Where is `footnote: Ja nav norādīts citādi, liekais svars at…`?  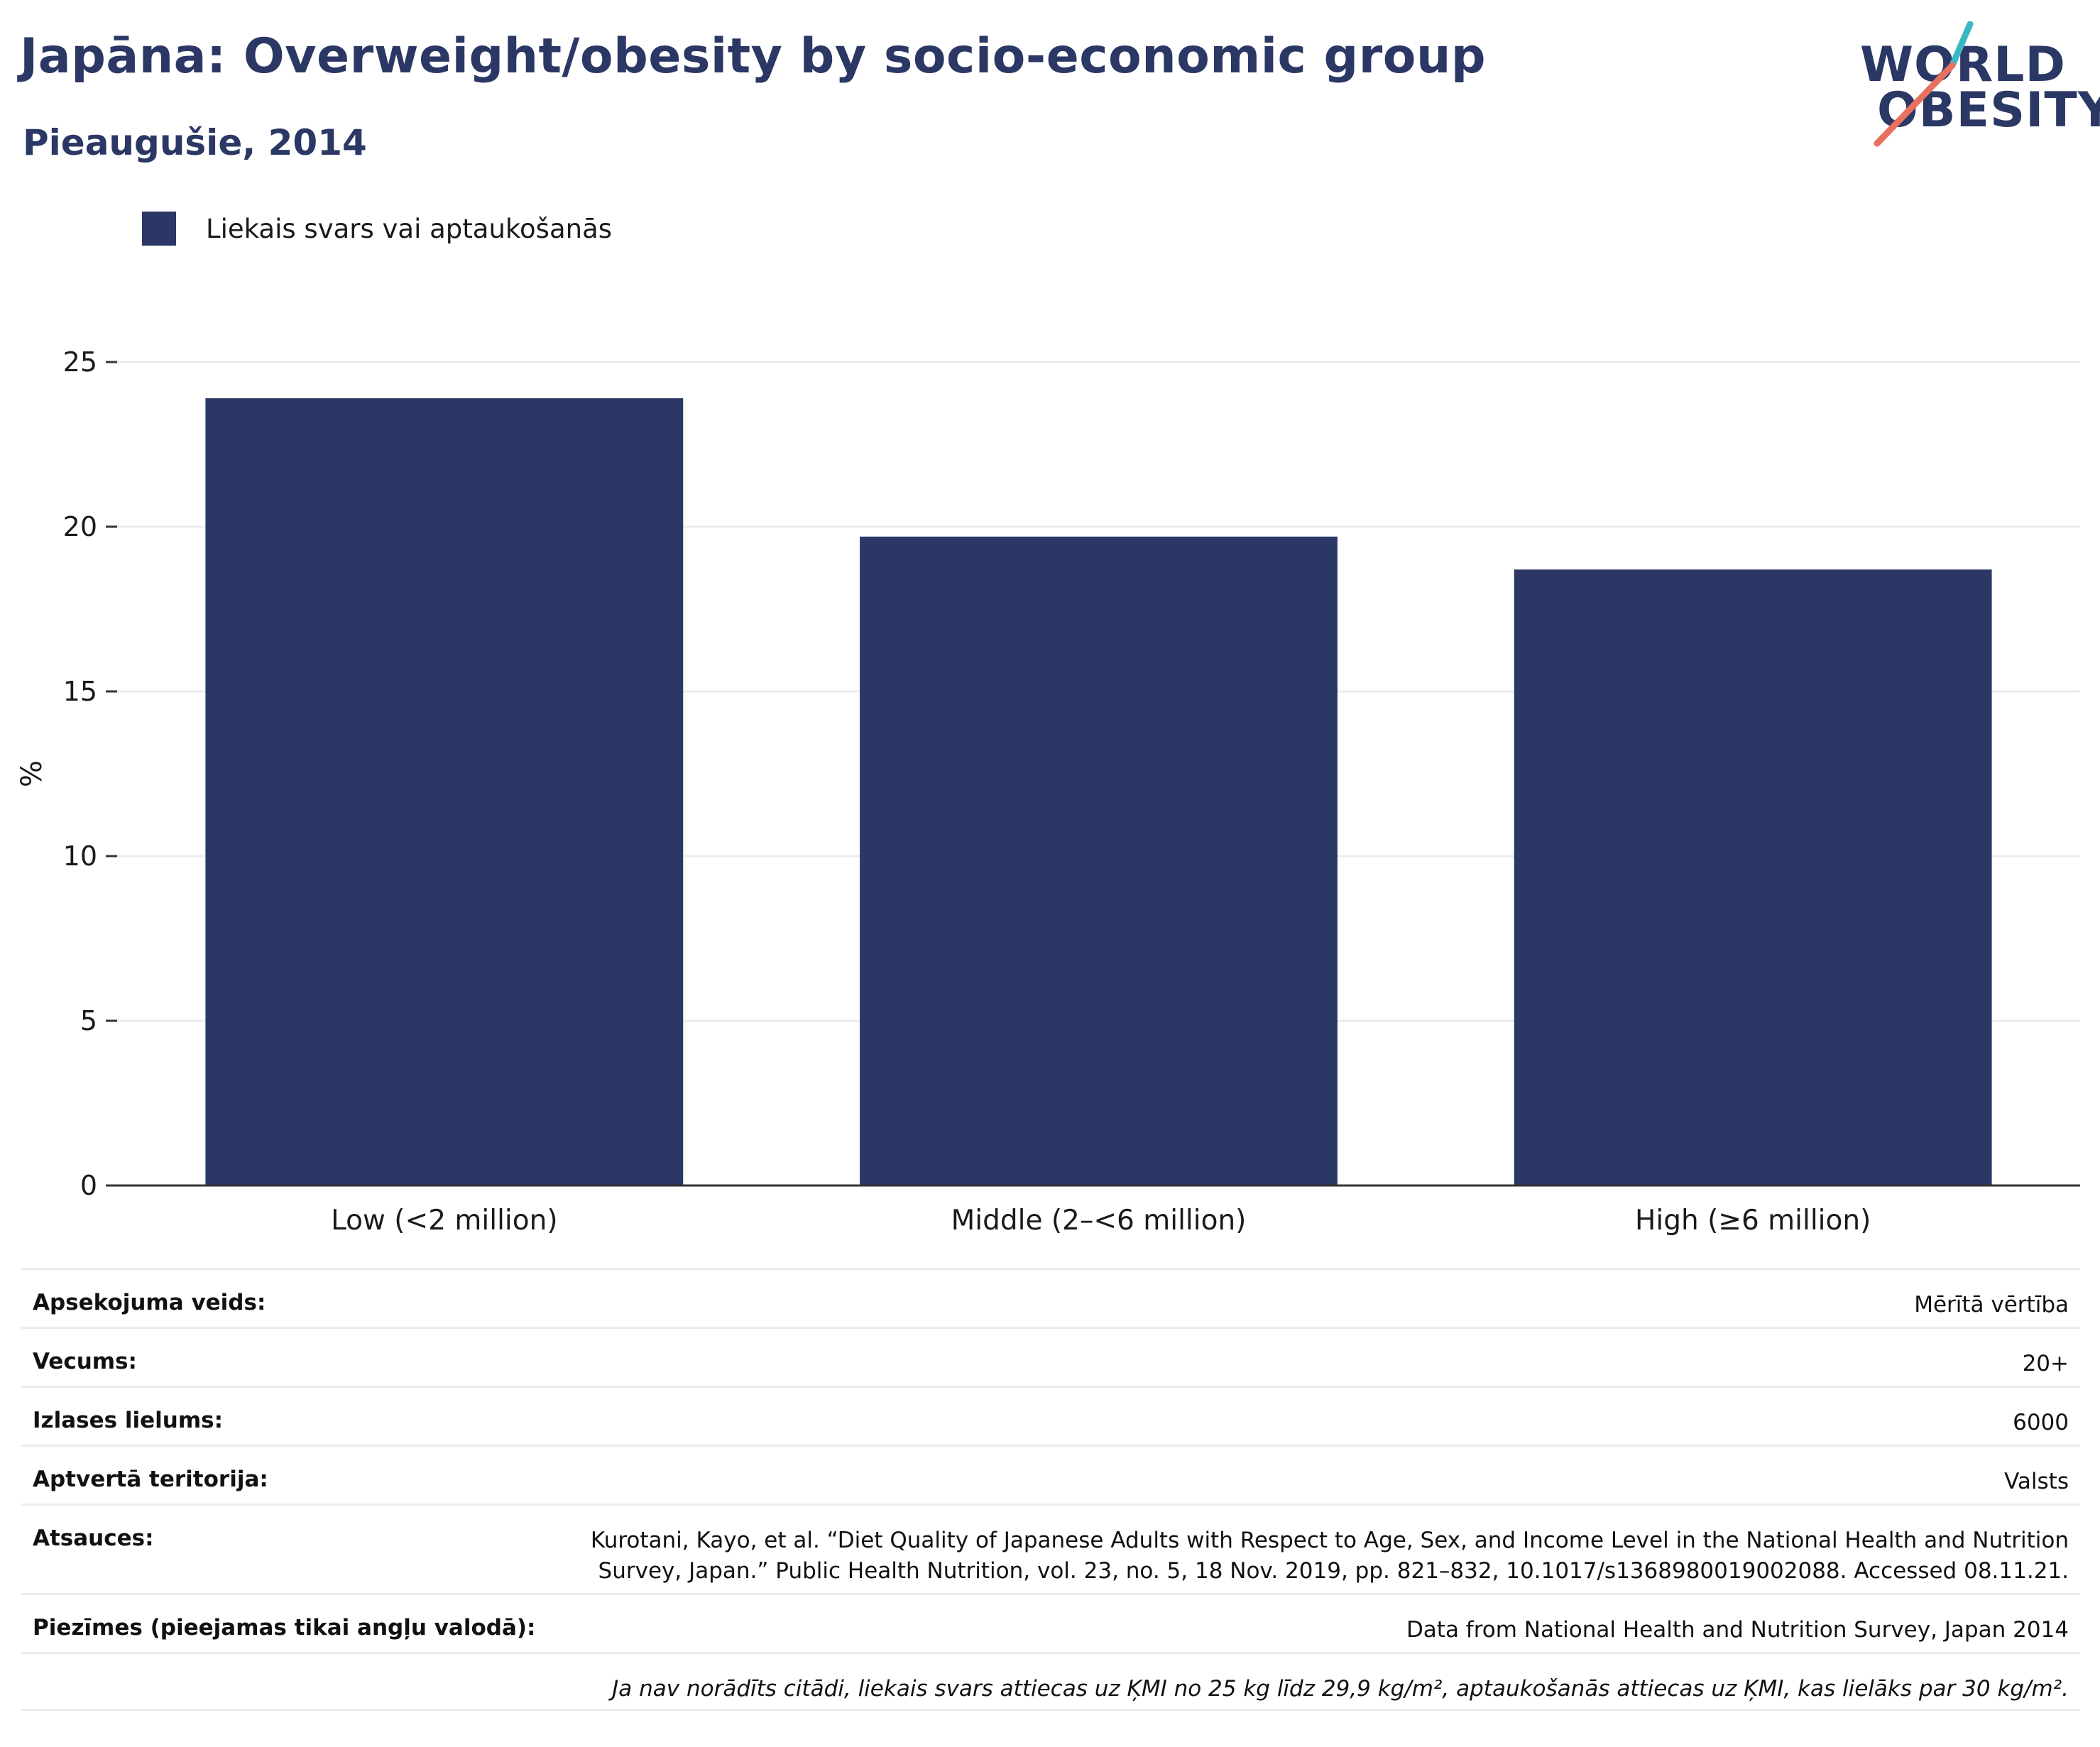 footnote: Ja nav norādīts citādi, liekais svars at… is located at coordinates (1340, 1689).